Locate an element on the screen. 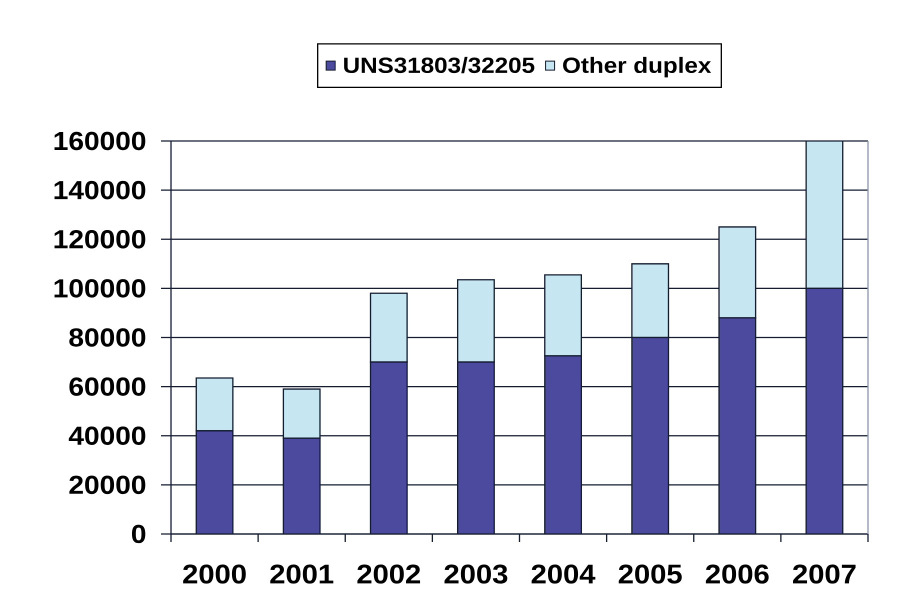  x-tick-label: 2007 is located at coordinates (824, 574).